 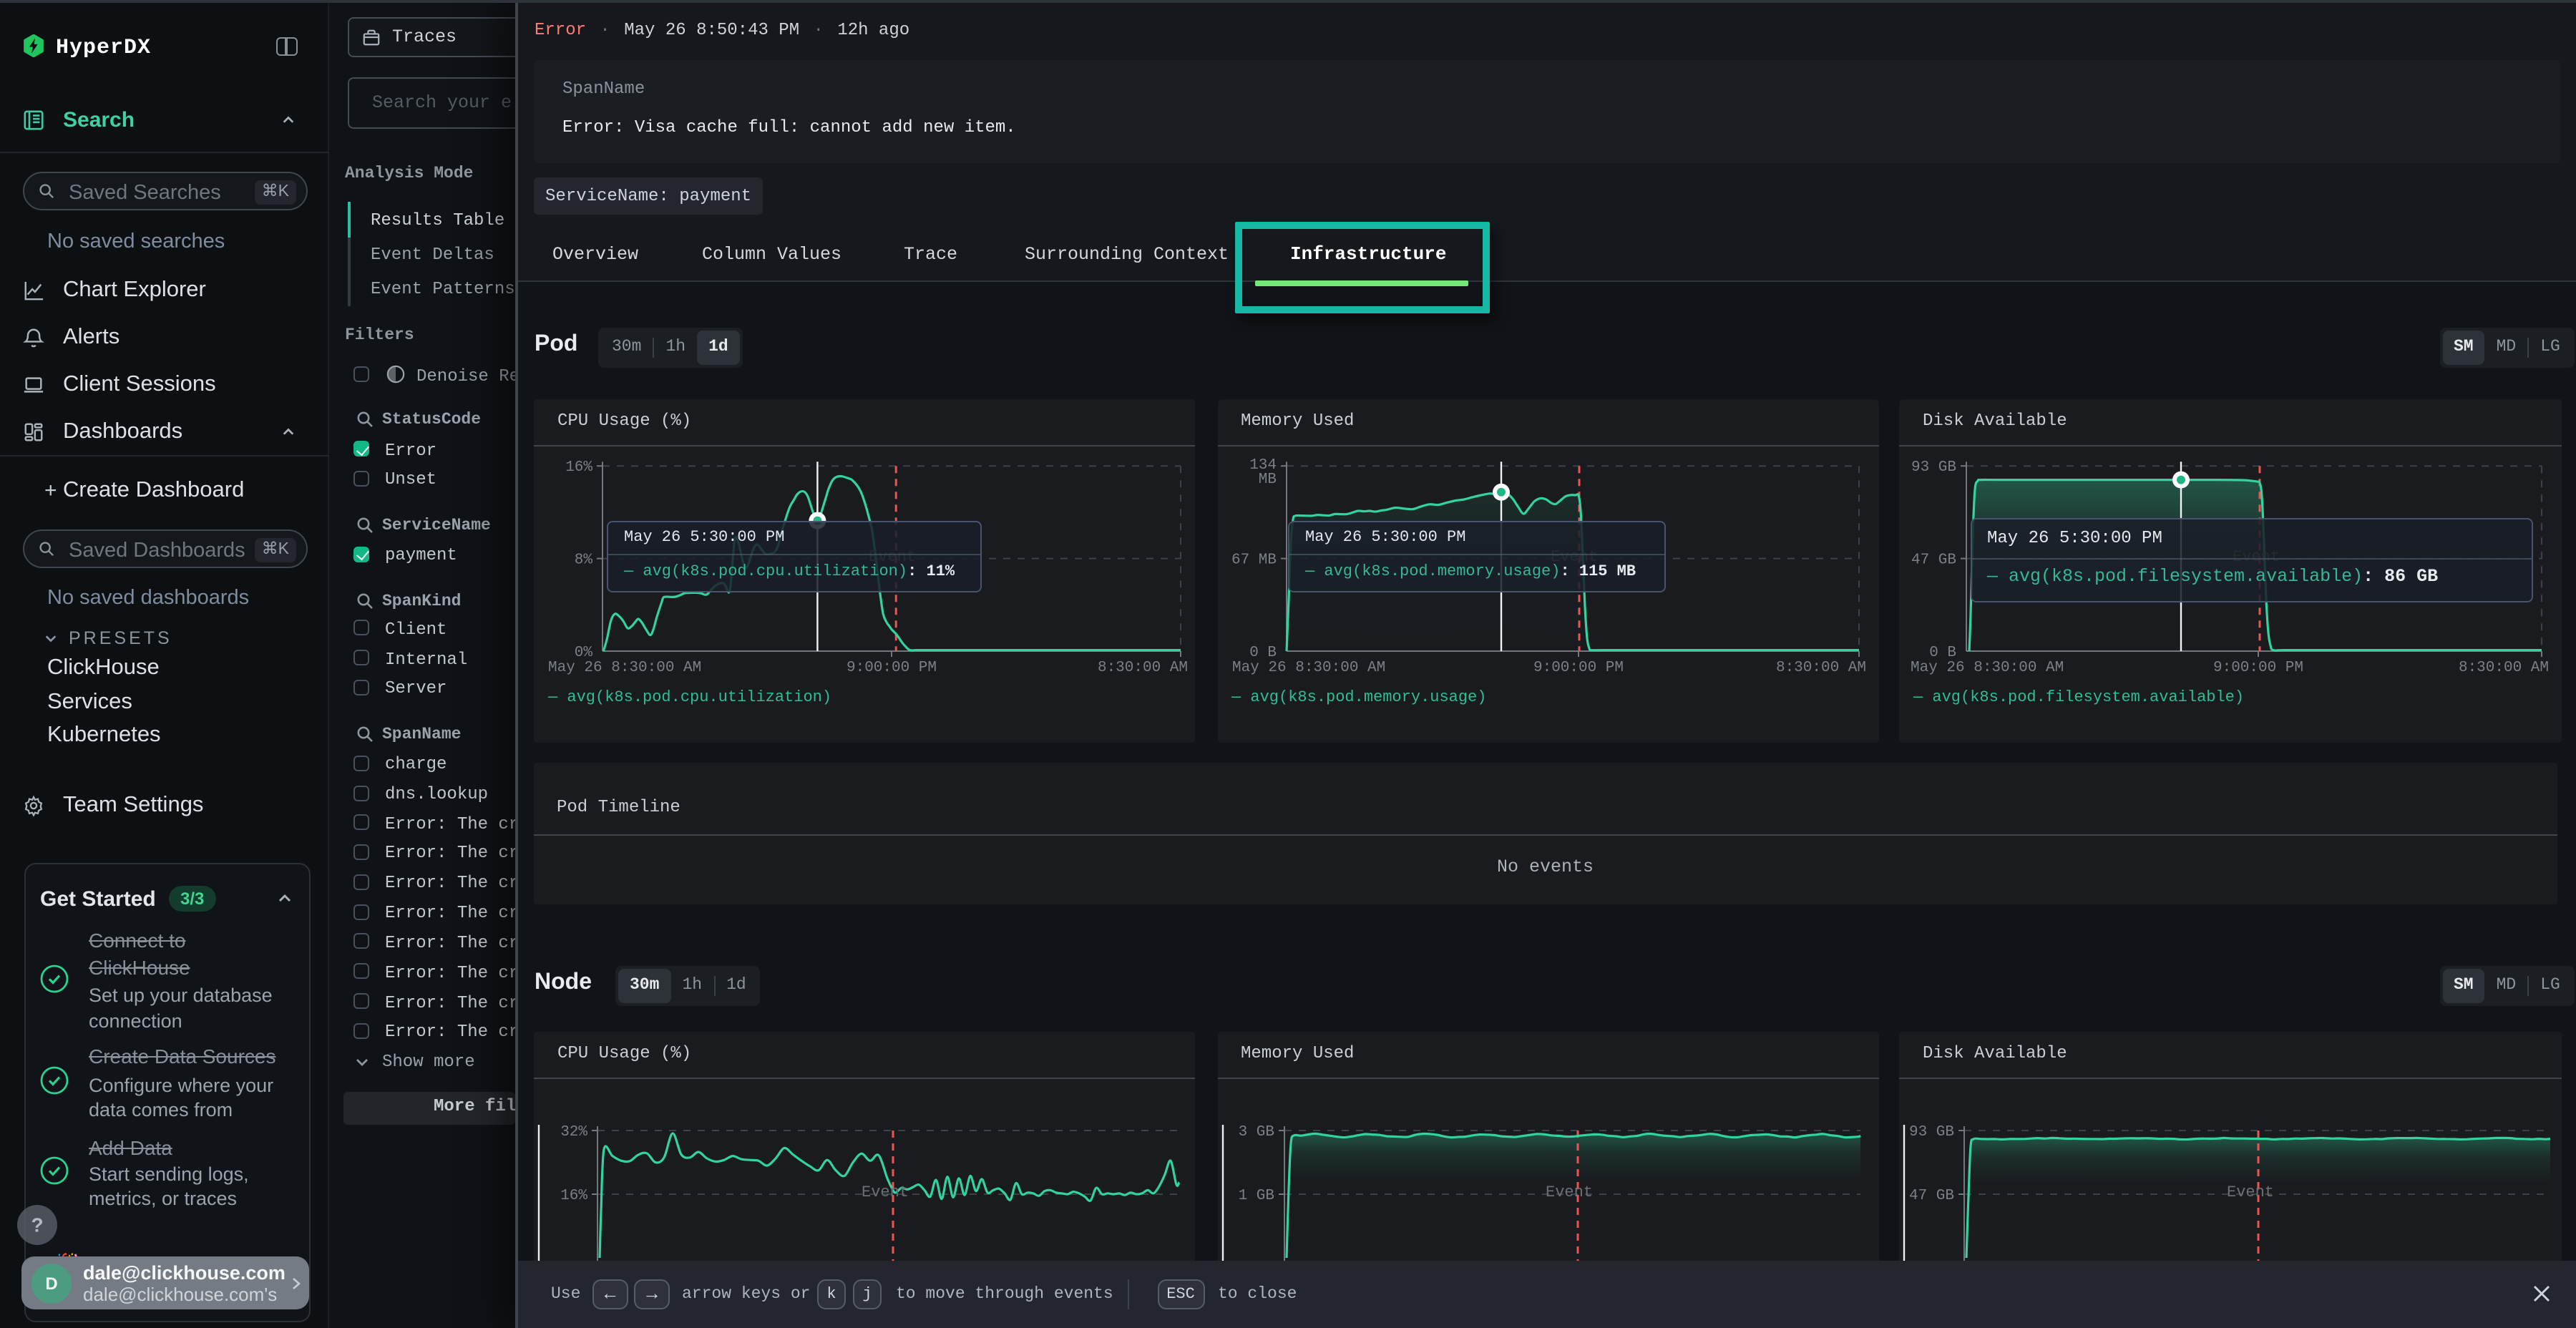 What do you see at coordinates (1262, 466) in the screenshot?
I see `svg-text: 134` at bounding box center [1262, 466].